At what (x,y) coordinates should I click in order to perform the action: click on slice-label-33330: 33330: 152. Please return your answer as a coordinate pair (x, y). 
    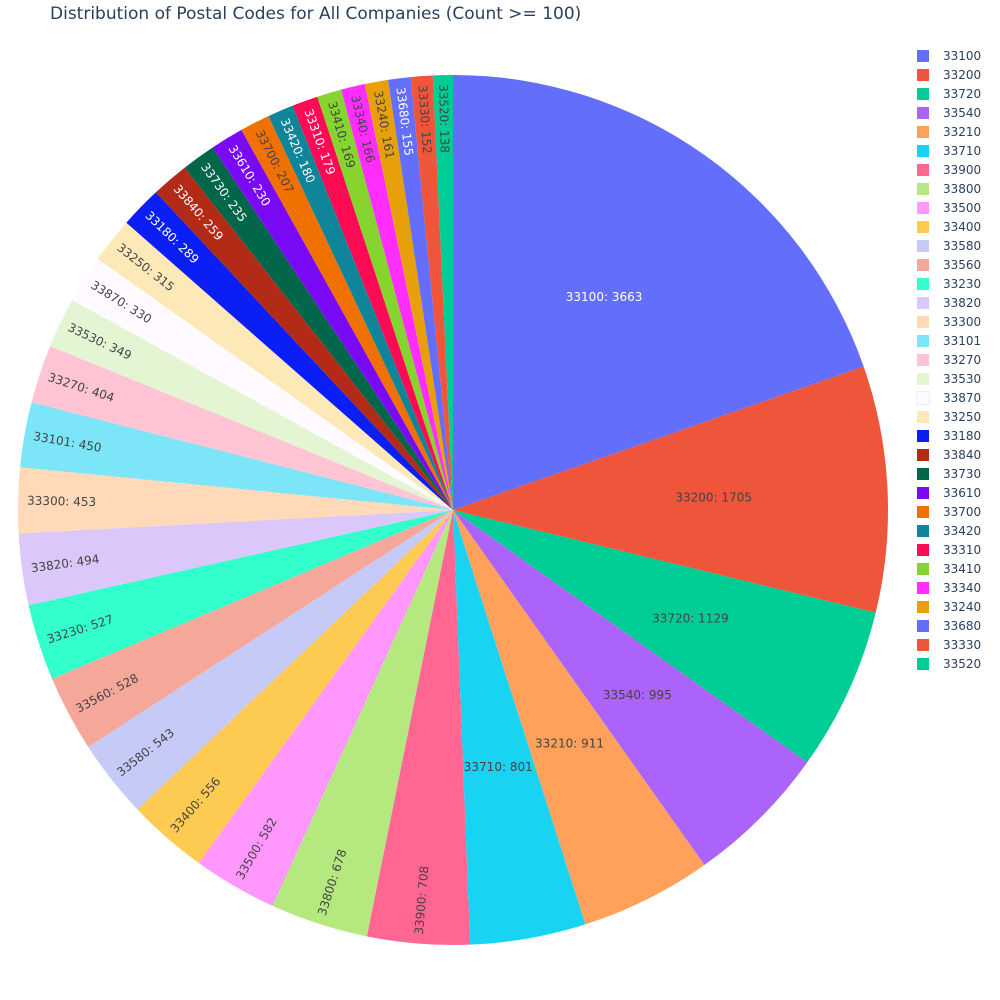
    Looking at the image, I should click on (424, 120).